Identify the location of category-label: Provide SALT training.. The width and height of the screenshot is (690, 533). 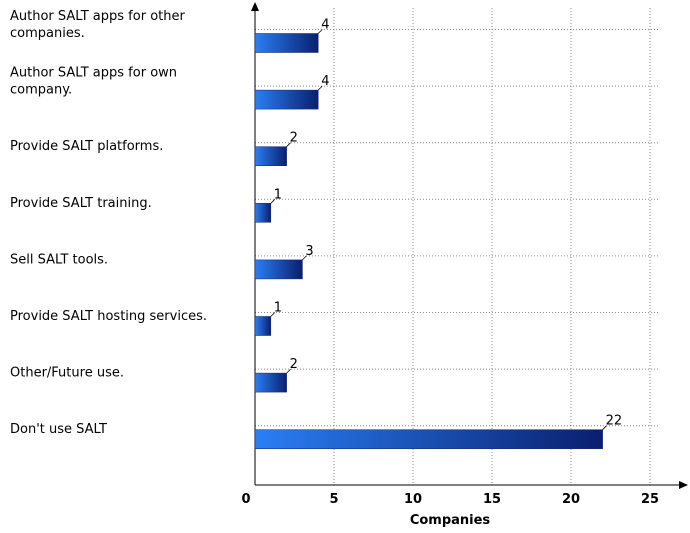
(81, 203).